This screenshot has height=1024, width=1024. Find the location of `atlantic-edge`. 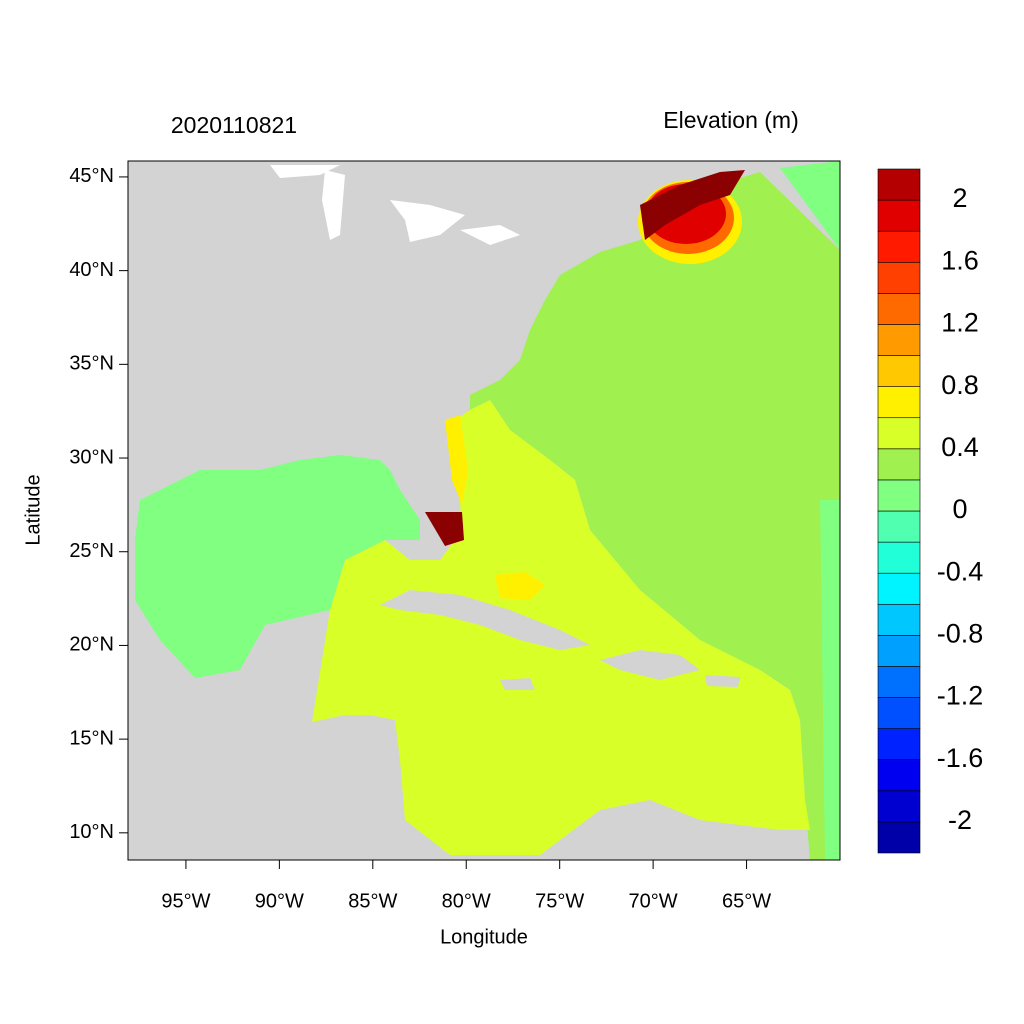

atlantic-edge is located at coordinates (830, 680).